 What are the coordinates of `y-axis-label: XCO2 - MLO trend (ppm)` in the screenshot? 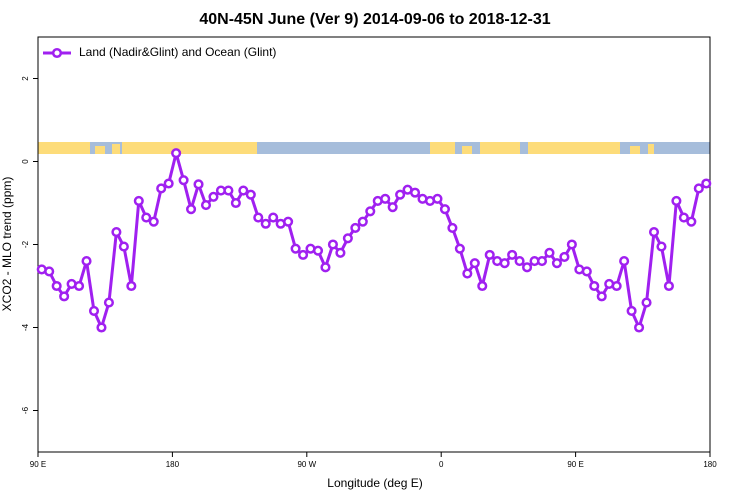 It's located at (7, 244).